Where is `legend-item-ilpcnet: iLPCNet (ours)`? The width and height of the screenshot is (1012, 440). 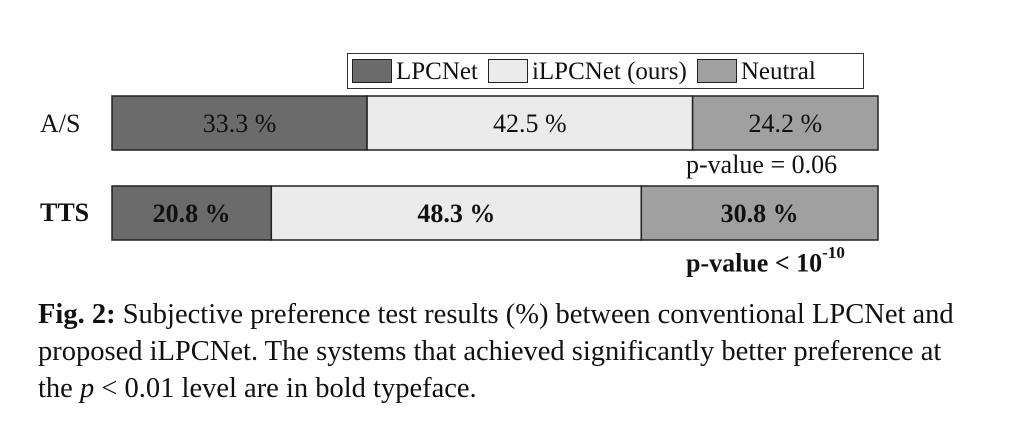
legend-item-ilpcnet: iLPCNet (ours) is located at coordinates (588, 71).